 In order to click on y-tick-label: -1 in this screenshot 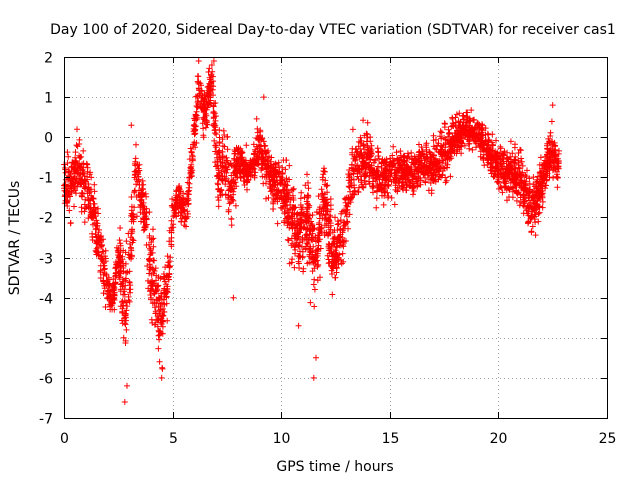, I will do `click(46, 179)`.